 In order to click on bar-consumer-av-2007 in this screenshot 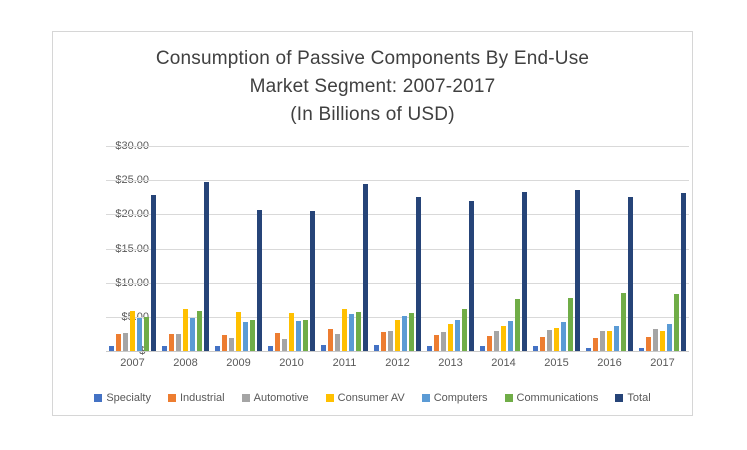, I will do `click(132, 331)`.